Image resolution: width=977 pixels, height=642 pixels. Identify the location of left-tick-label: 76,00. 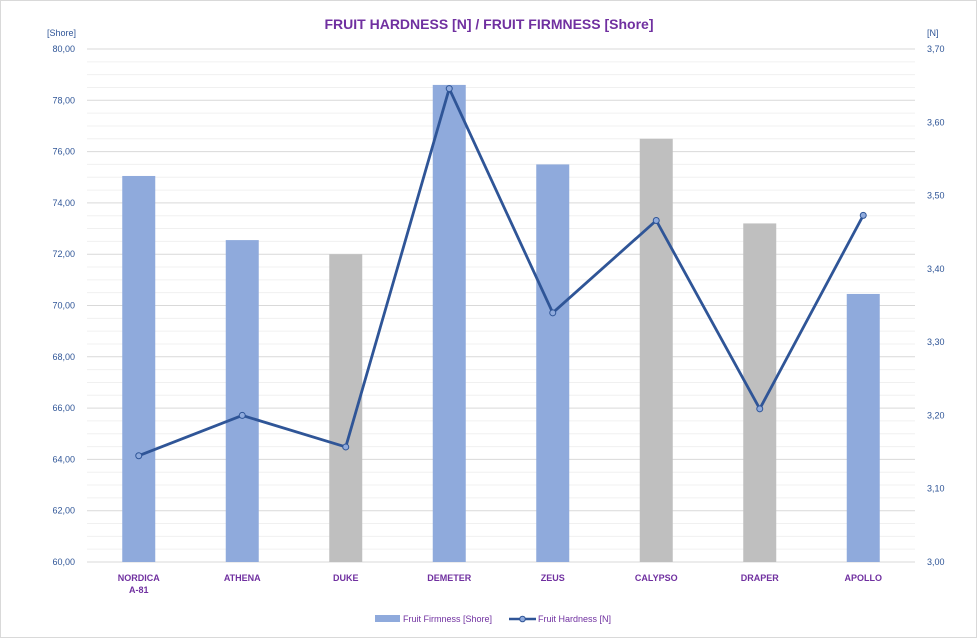
(63, 152).